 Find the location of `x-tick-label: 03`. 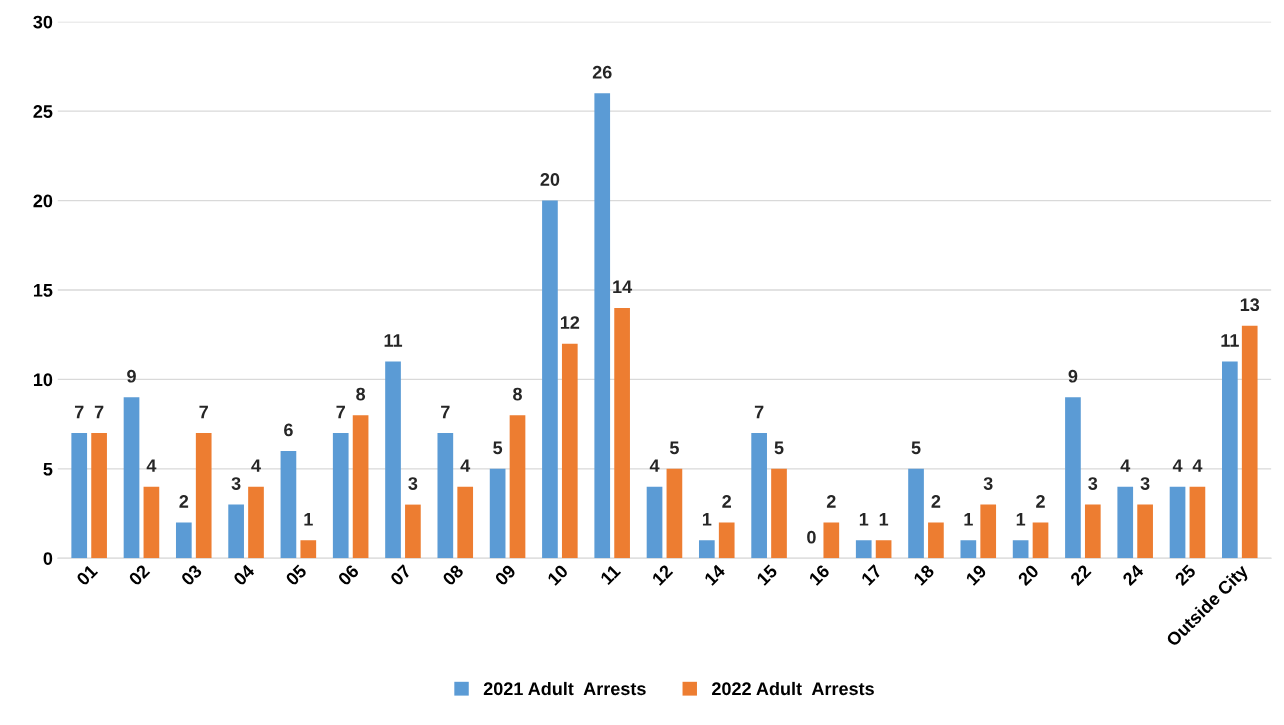

x-tick-label: 03 is located at coordinates (191, 575).